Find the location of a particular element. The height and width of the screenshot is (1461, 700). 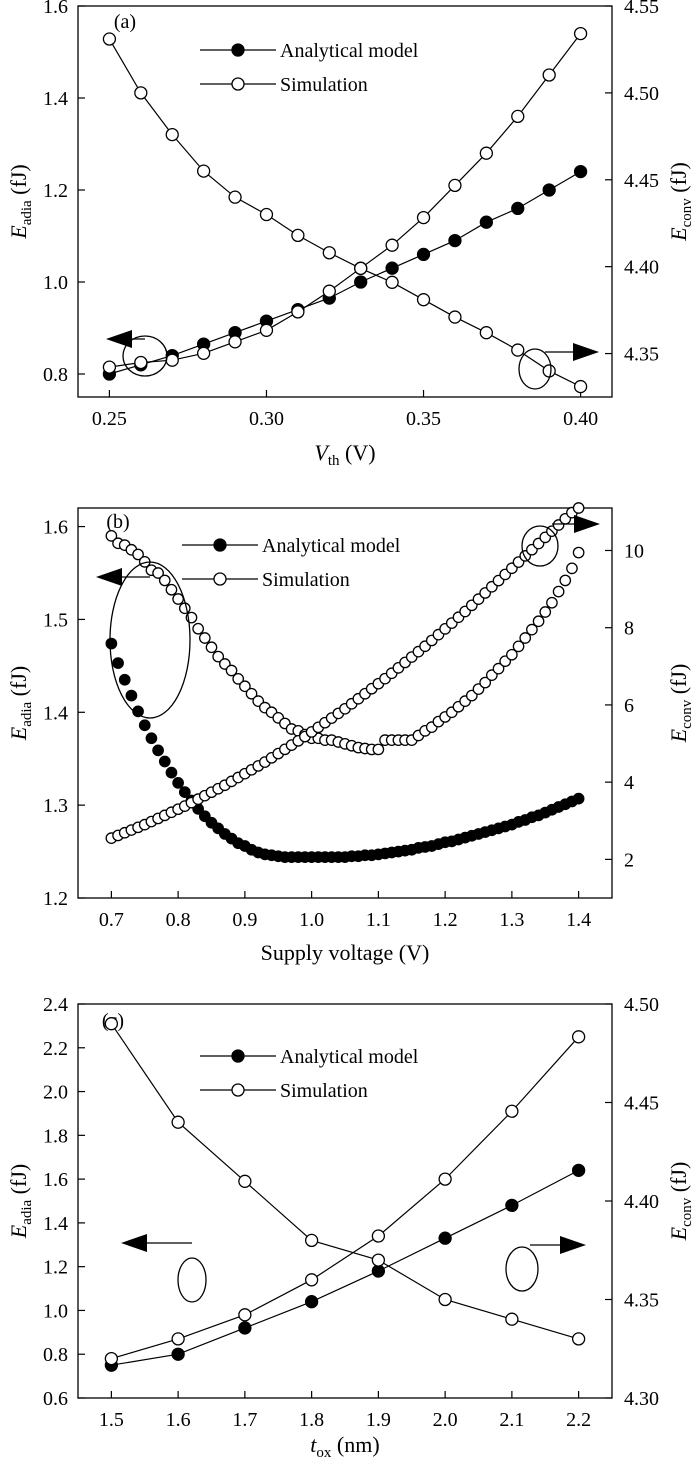

x-tick-label: 0.35 is located at coordinates (423, 419).